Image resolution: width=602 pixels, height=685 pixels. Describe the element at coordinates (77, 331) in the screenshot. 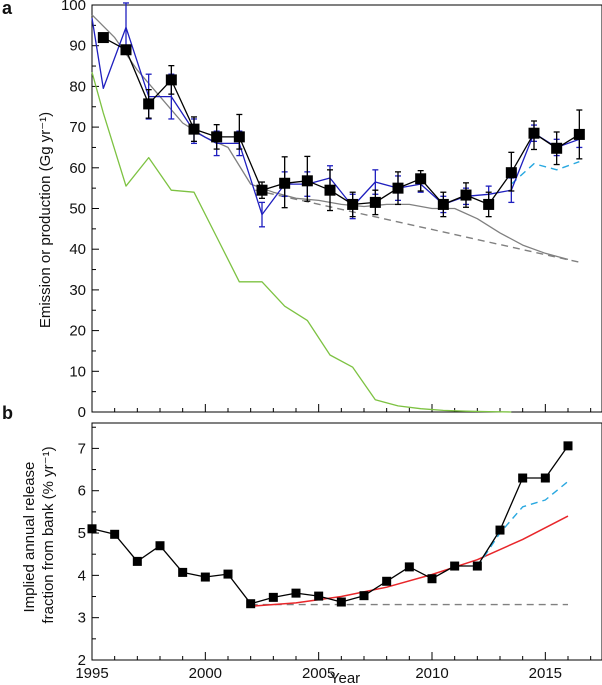

I see `y-tick-label: 20` at that location.